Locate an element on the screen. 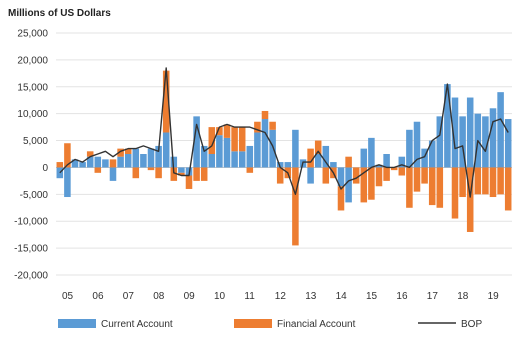  x-tick-label: 17 is located at coordinates (433, 296).